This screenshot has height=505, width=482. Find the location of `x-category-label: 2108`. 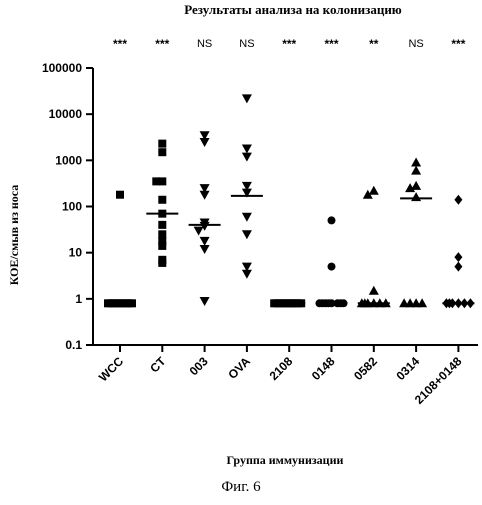

x-category-label: 2108 is located at coordinates (281, 368).